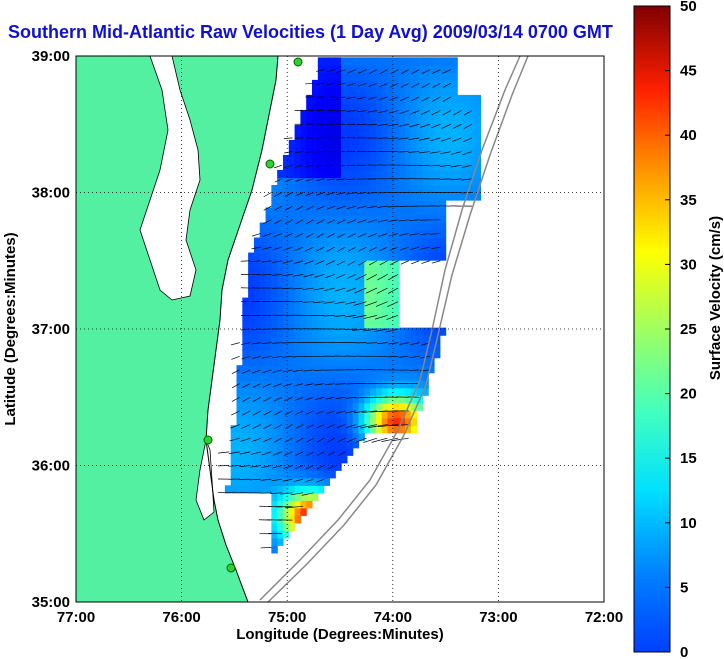 This screenshot has width=724, height=659. I want to click on x-tick-label: 76:00, so click(181, 617).